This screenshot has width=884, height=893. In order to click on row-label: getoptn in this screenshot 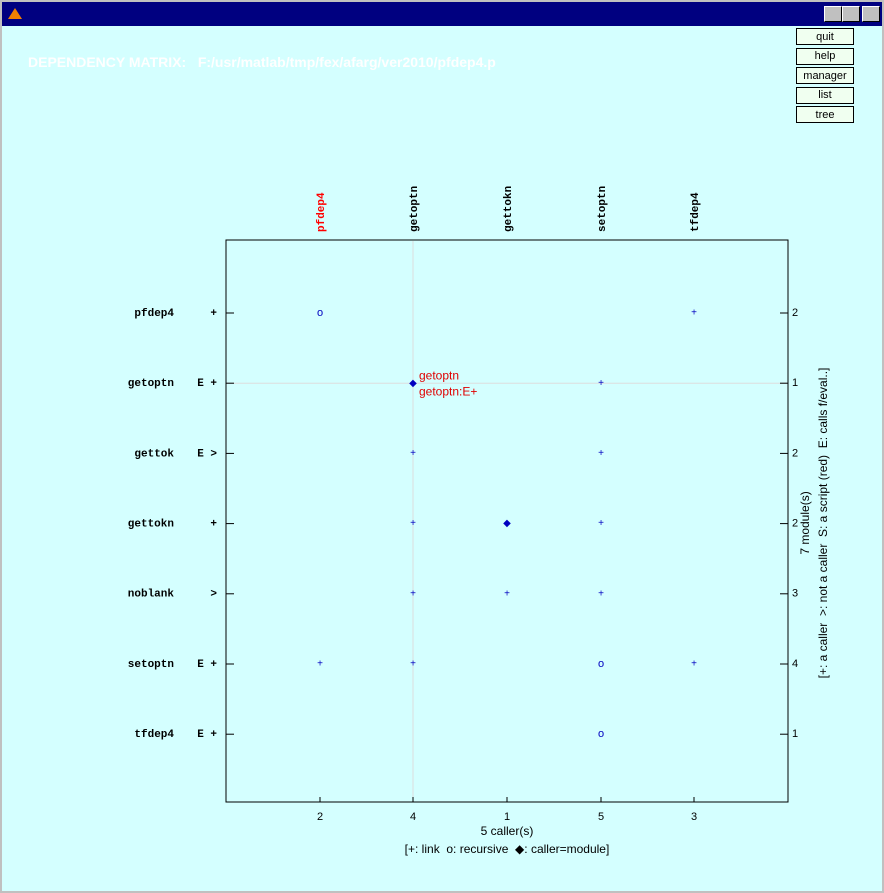, I will do `click(151, 384)`.